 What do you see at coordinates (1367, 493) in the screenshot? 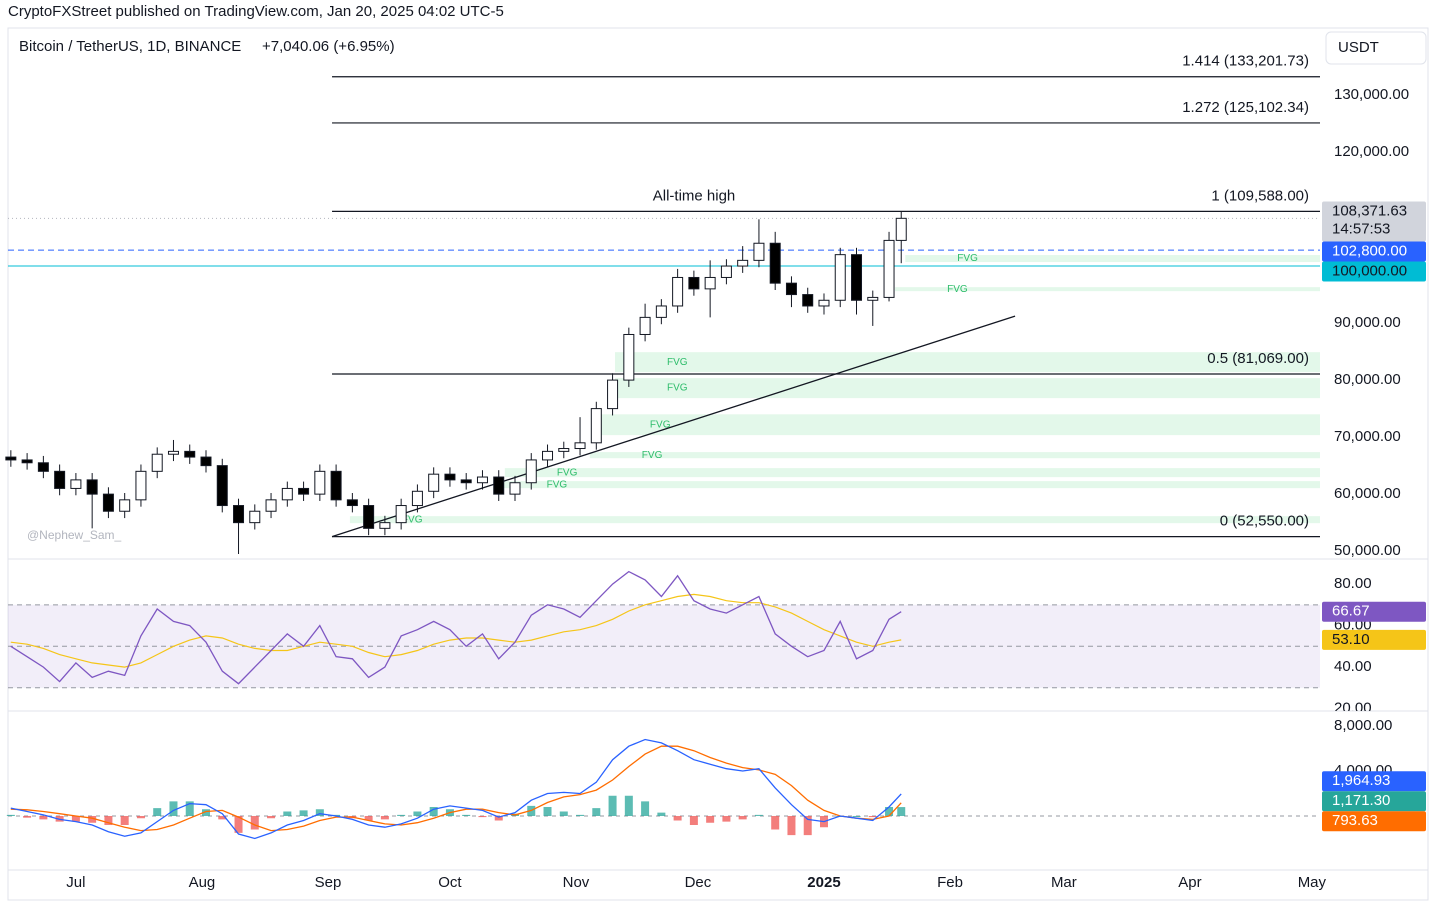
I see `y-tick-label: 60,000.00` at bounding box center [1367, 493].